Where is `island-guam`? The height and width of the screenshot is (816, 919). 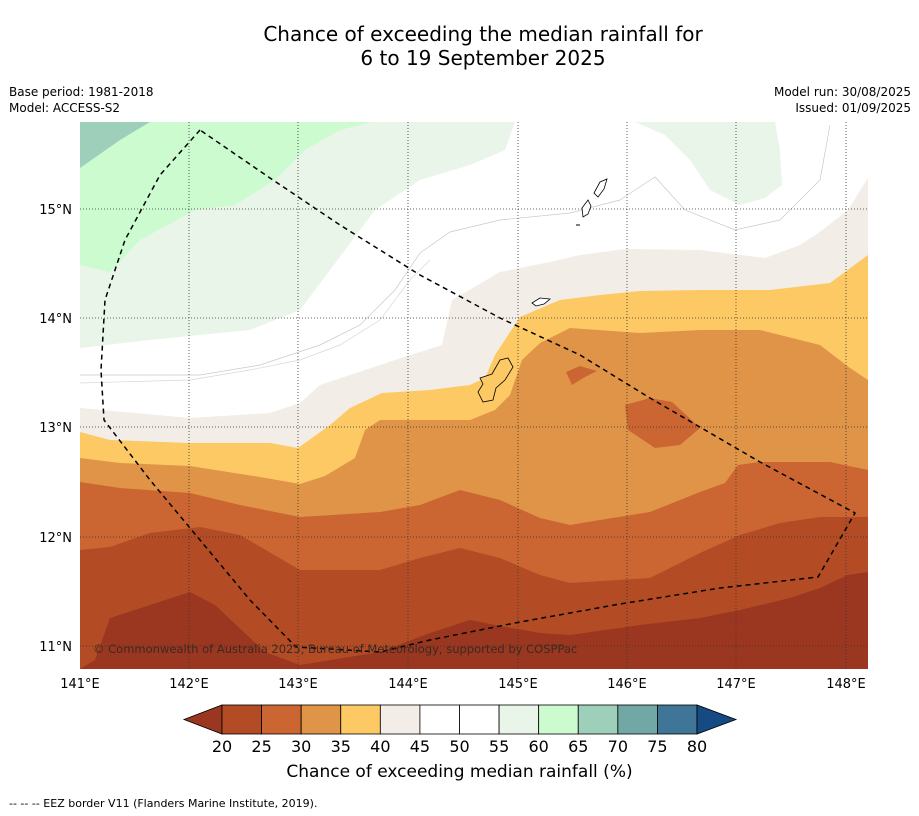
island-guam is located at coordinates (495, 380).